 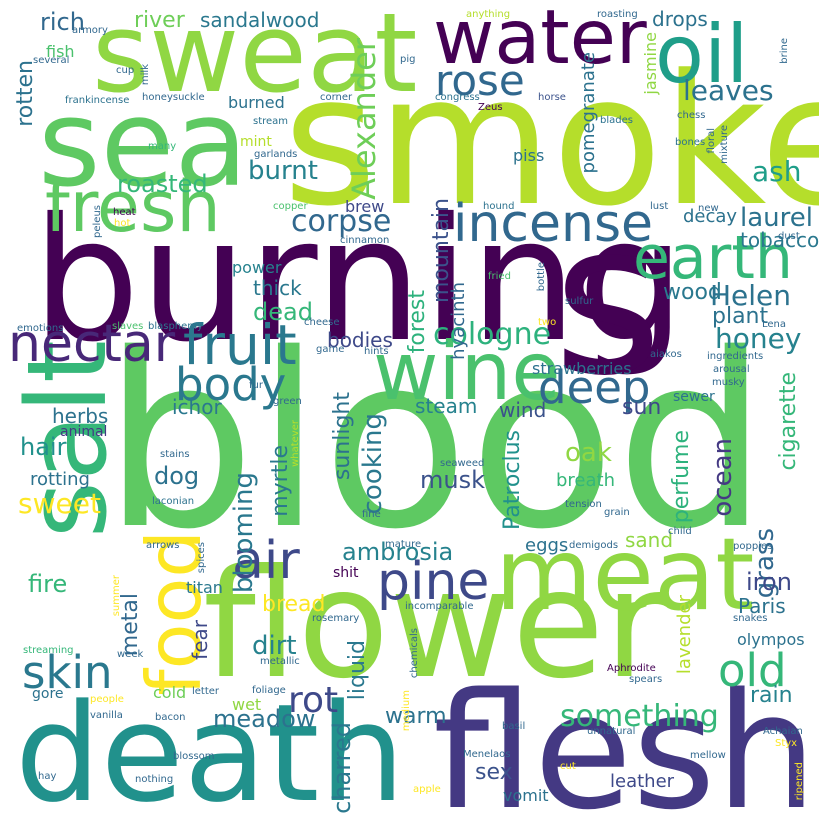 What do you see at coordinates (586, 480) in the screenshot?
I see `word-breath: breath` at bounding box center [586, 480].